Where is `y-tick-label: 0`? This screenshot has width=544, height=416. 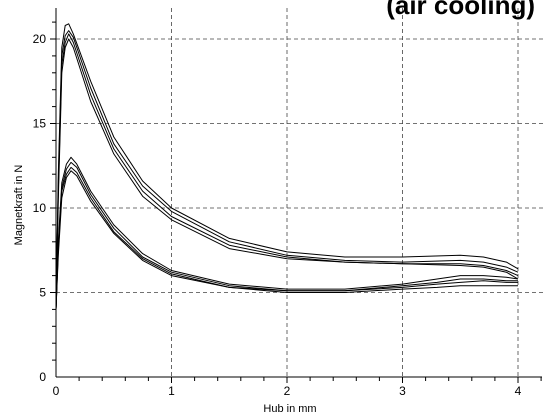 y-tick-label: 0 is located at coordinates (42, 377).